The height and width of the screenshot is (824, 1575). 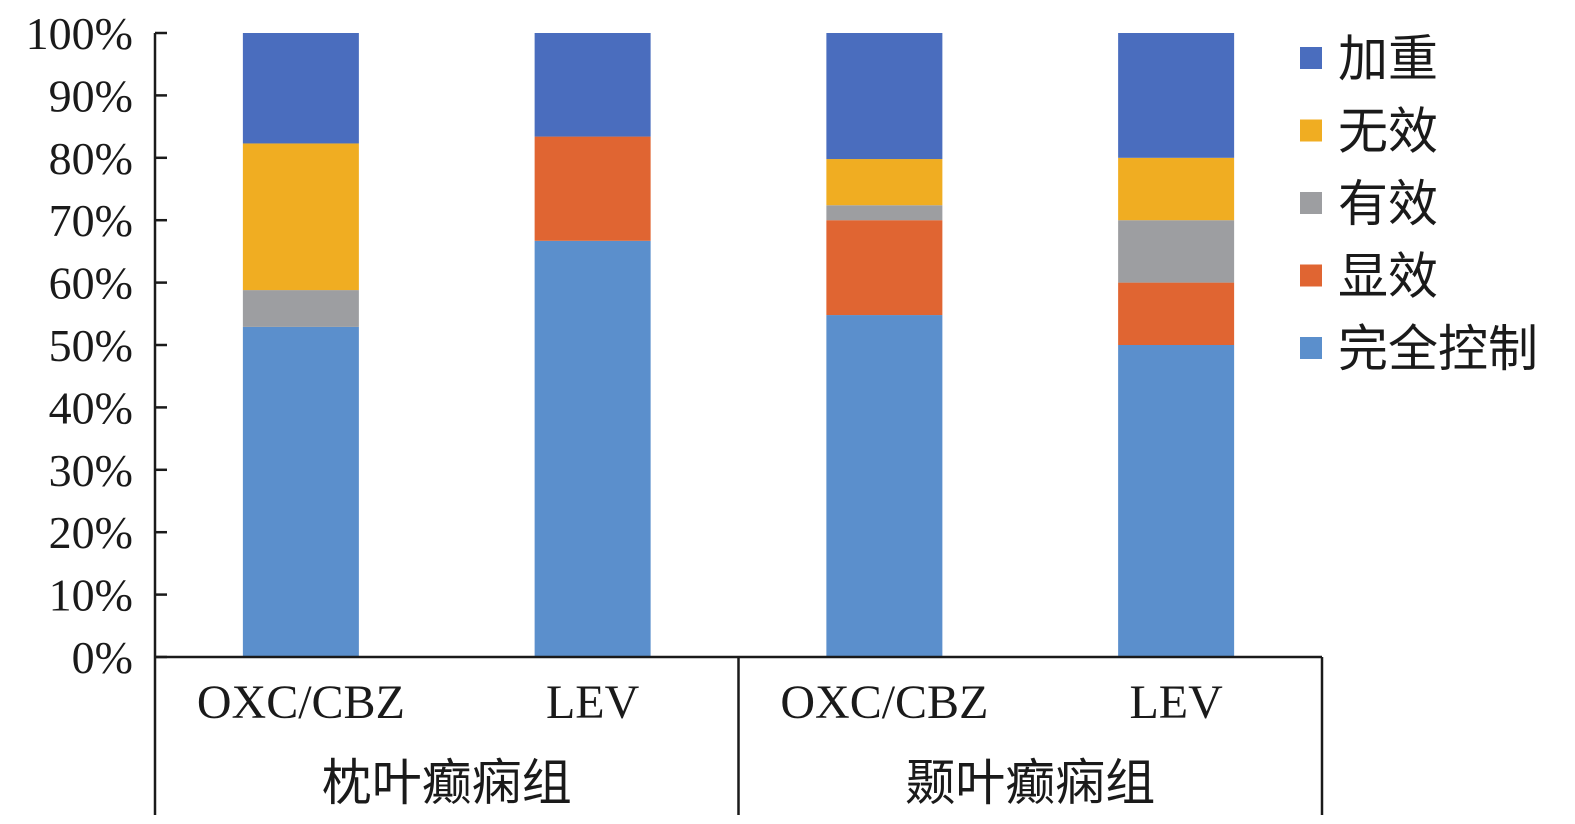 What do you see at coordinates (91, 345) in the screenshot?
I see `y-tick-label: 50%` at bounding box center [91, 345].